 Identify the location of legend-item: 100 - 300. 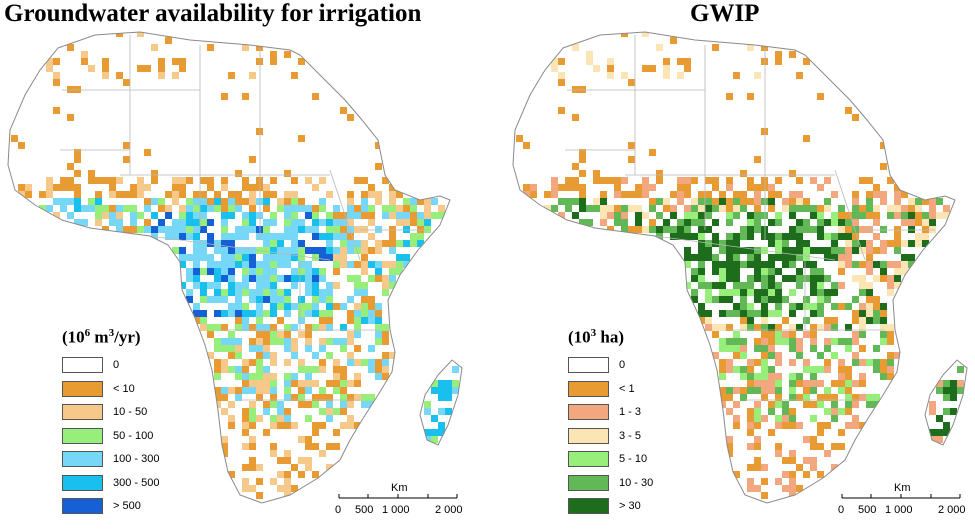
(110, 460).